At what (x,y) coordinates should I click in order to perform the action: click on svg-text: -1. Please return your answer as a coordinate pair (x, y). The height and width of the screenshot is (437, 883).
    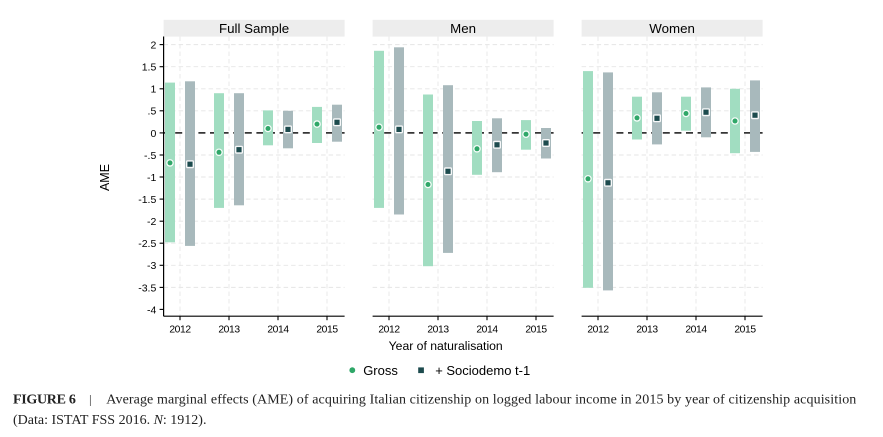
    Looking at the image, I should click on (151, 178).